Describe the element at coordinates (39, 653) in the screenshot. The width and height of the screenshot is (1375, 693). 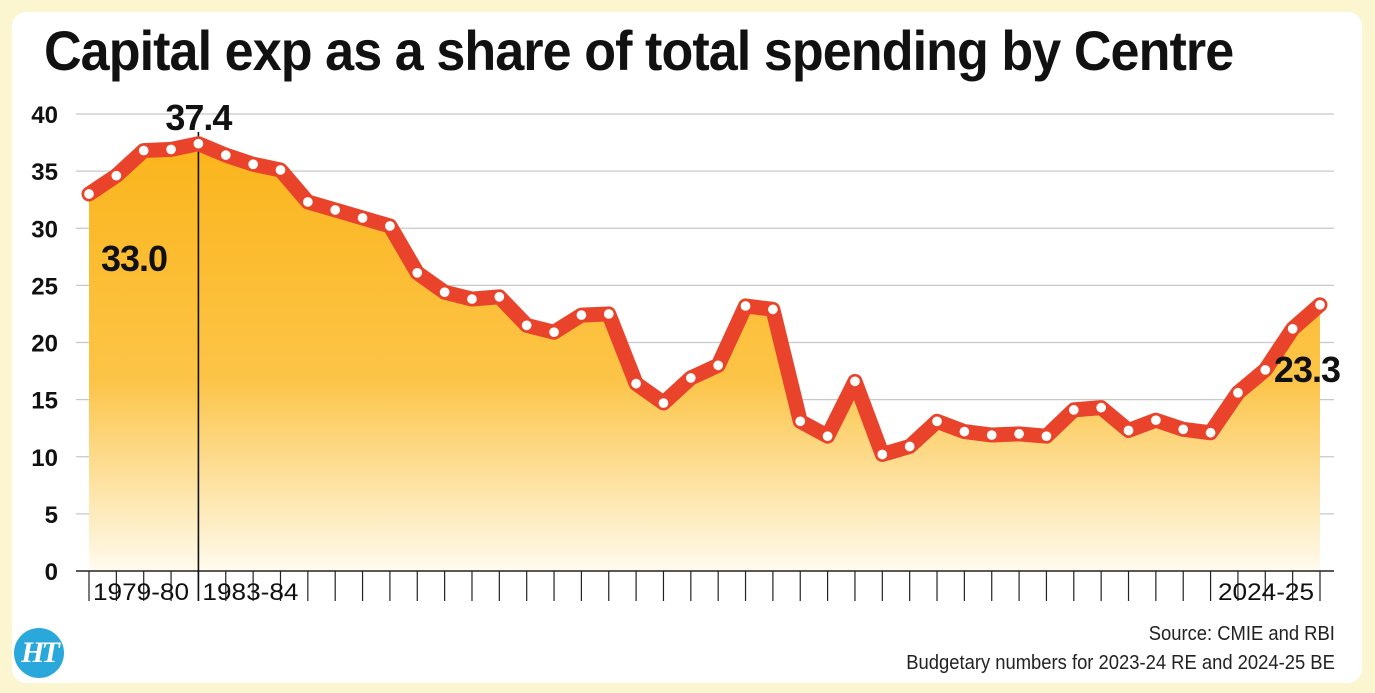
I see `ht-logo: HT` at that location.